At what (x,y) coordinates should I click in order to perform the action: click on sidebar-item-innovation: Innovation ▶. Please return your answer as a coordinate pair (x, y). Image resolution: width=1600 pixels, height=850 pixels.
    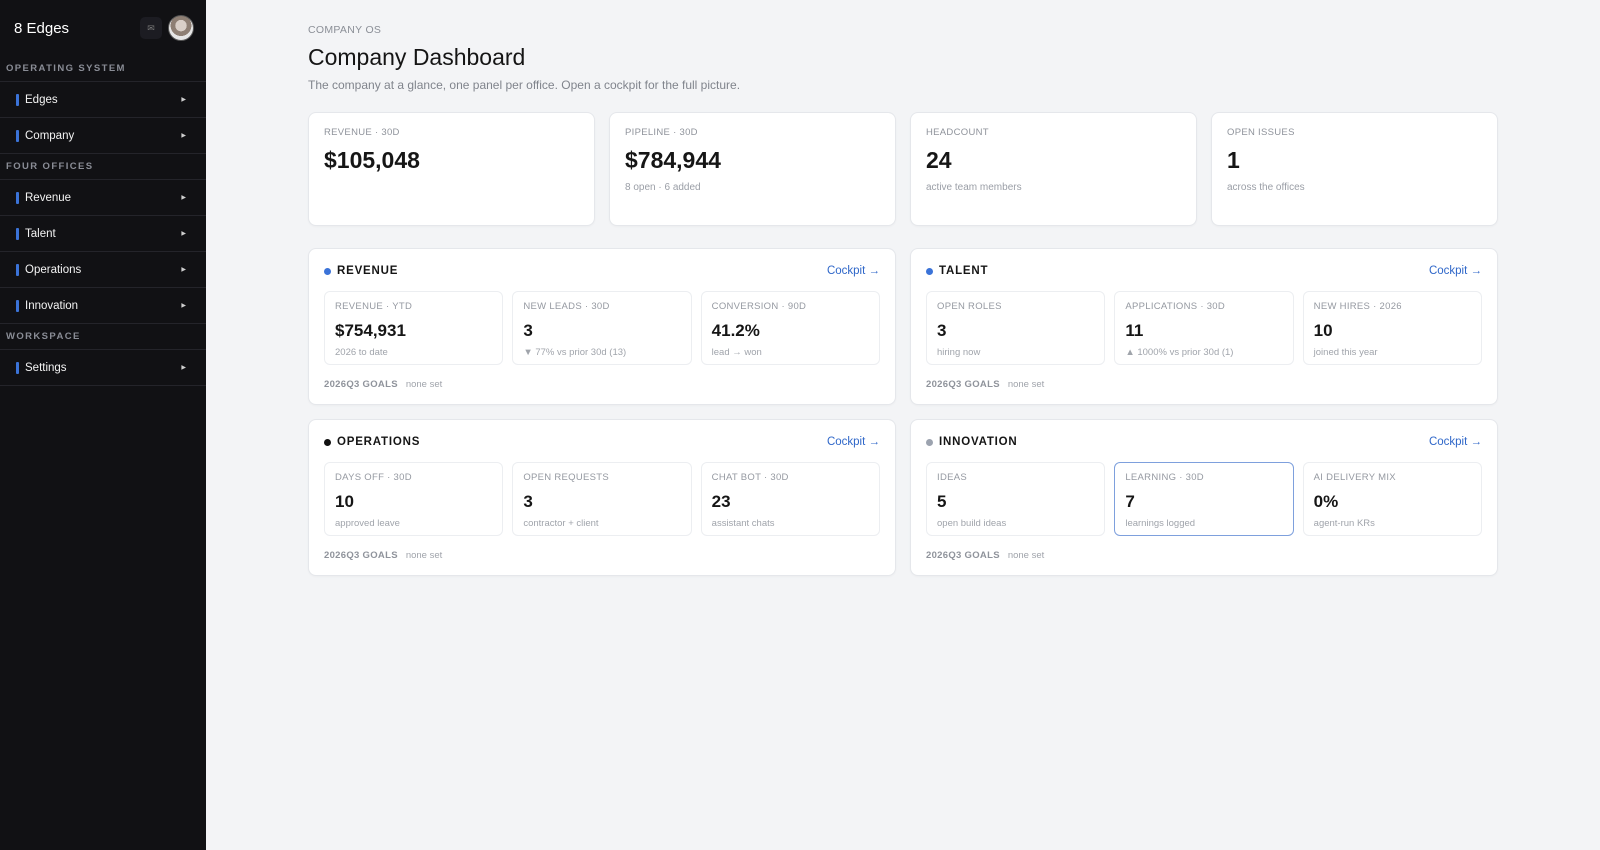
    Looking at the image, I should click on (103, 306).